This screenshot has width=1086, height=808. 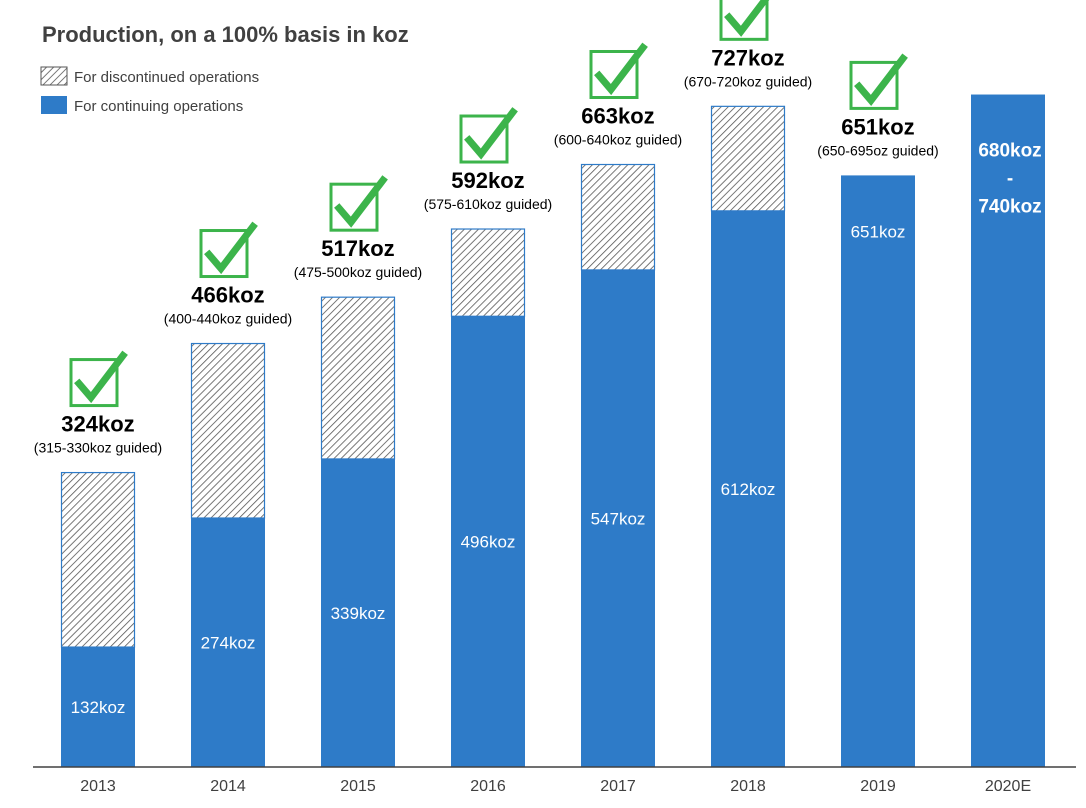 I want to click on bar-value-label-2017: 547koz, so click(x=618, y=518).